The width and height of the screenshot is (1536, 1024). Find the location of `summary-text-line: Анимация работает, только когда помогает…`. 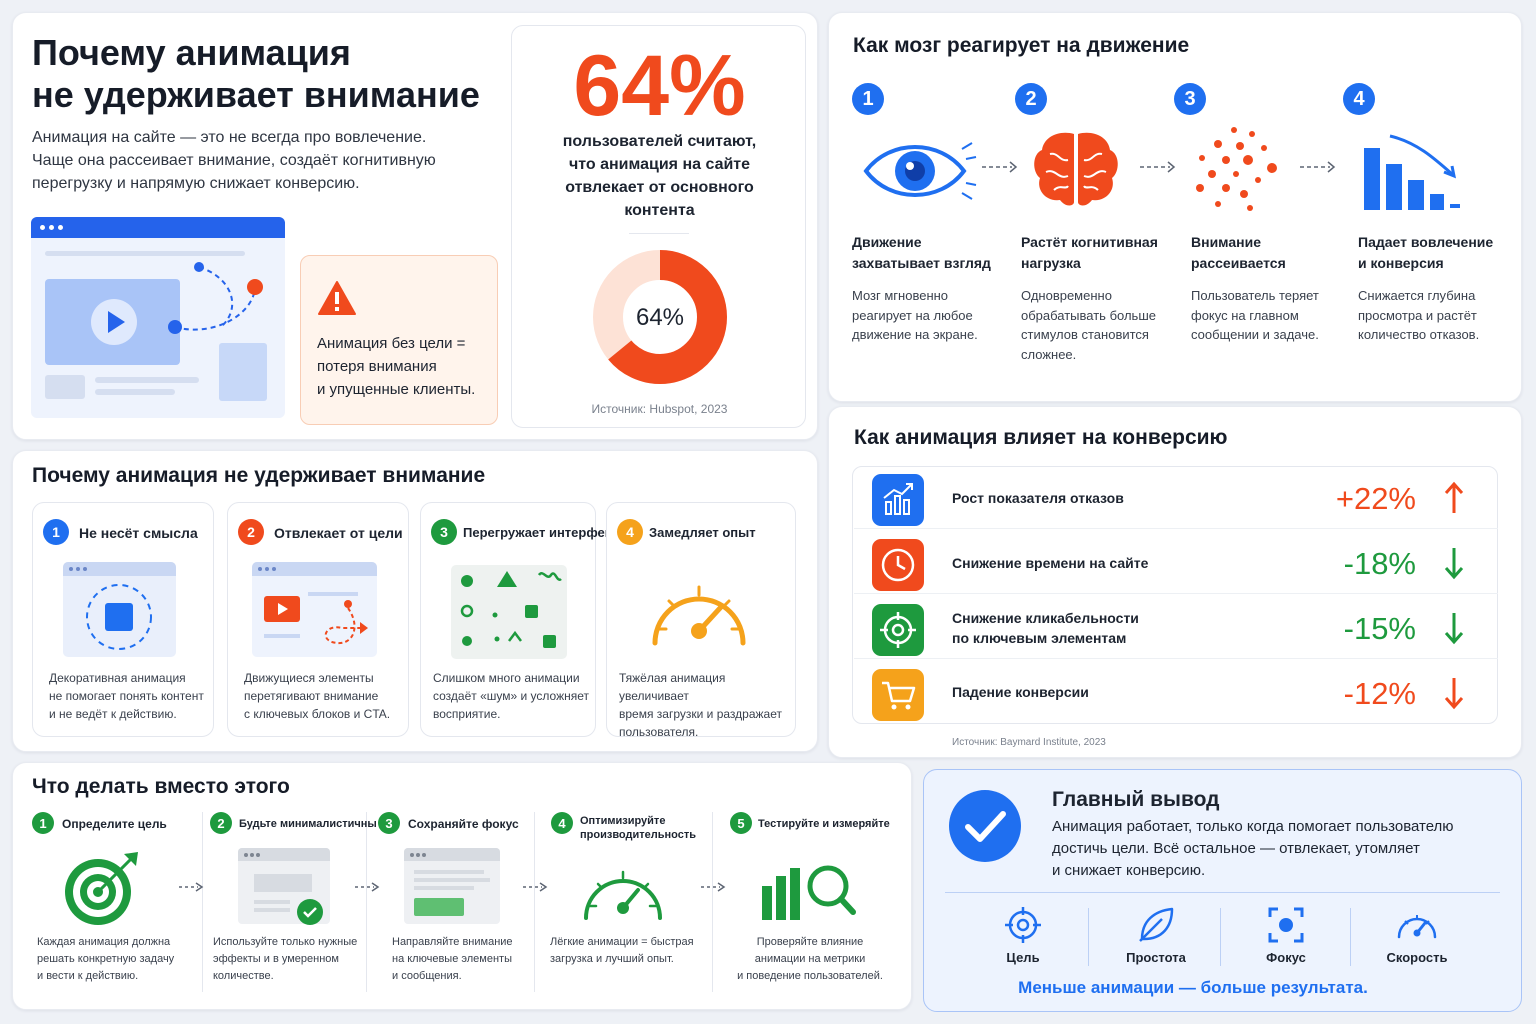

summary-text-line: Анимация работает, только когда помогает… is located at coordinates (1253, 826).